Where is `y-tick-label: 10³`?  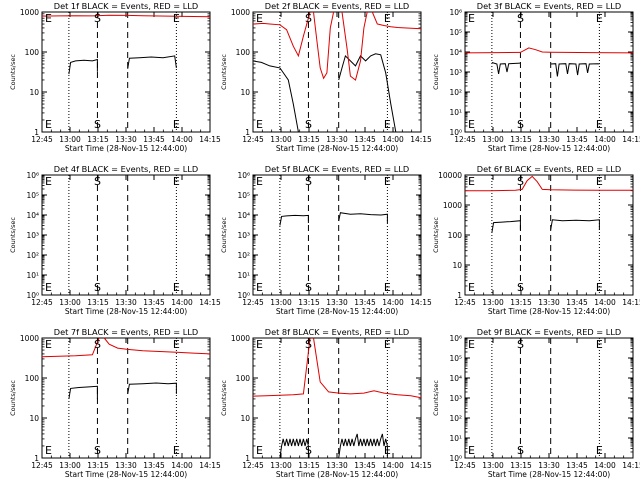 y-tick-label: 10³ is located at coordinates (455, 398).